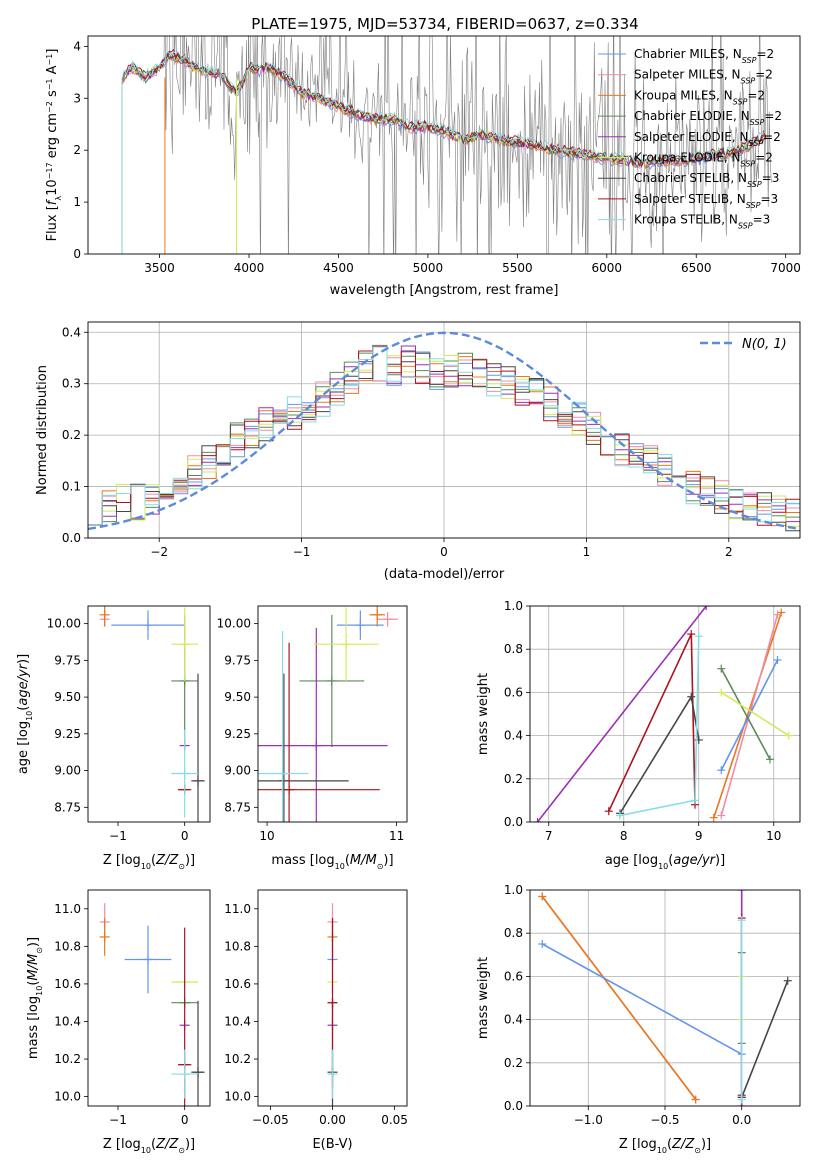 This screenshot has width=819, height=1170. I want to click on y-tick-label: 10.00, so click(234, 624).